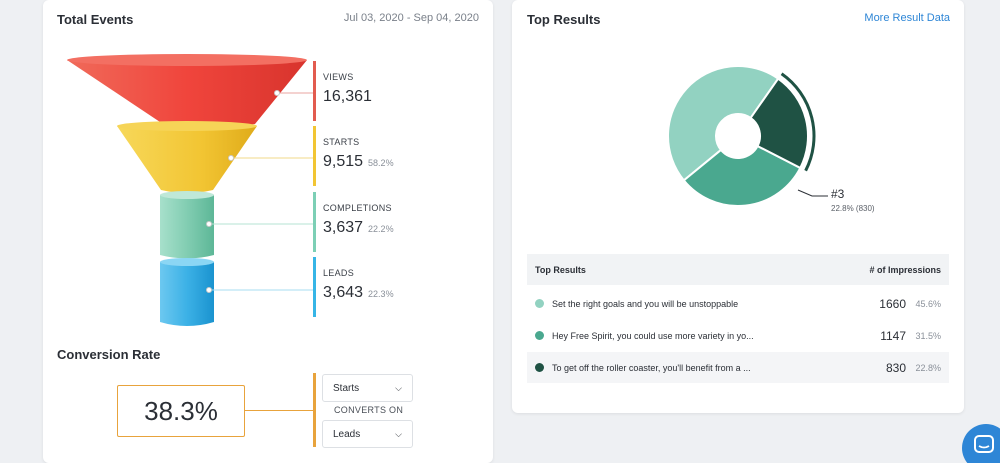  What do you see at coordinates (343, 292) in the screenshot?
I see `metric-value: 3,643` at bounding box center [343, 292].